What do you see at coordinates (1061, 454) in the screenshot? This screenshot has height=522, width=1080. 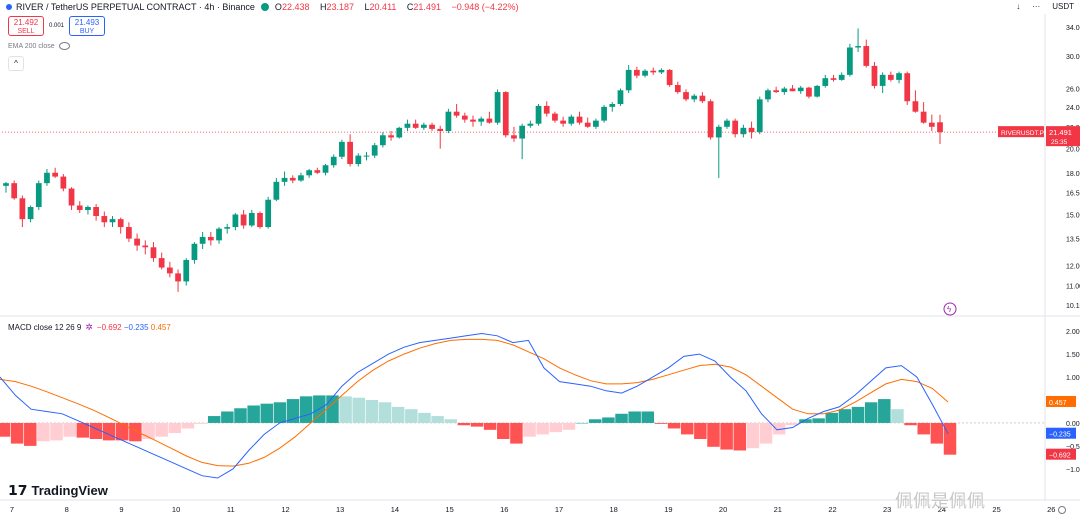 I see `hist-value-tag-bg` at bounding box center [1061, 454].